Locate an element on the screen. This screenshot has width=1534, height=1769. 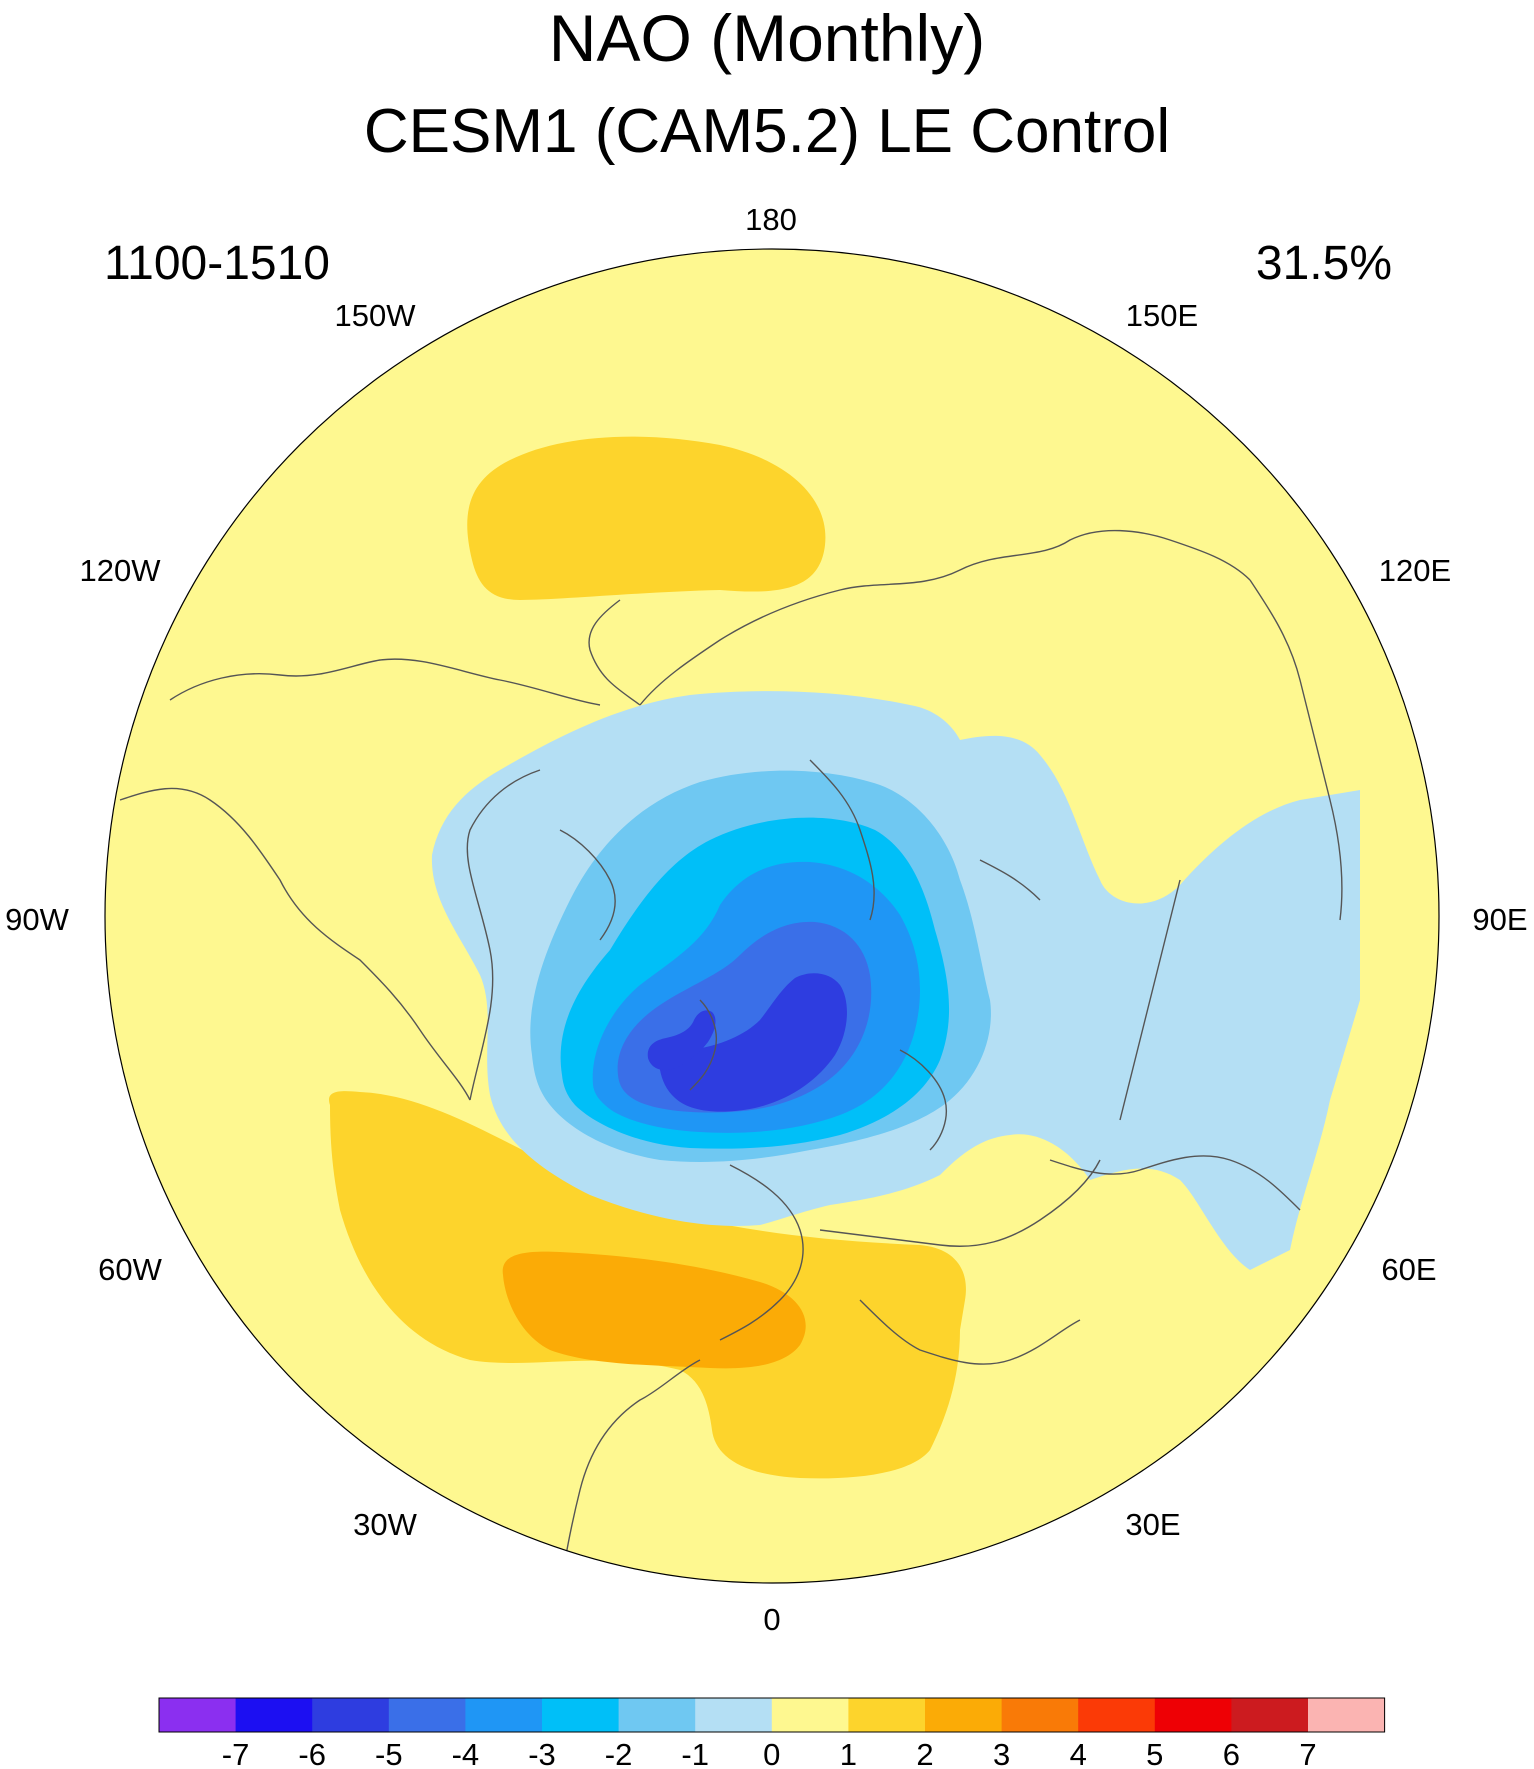
colorbar-tick-label: 5 is located at coordinates (1154, 1753).